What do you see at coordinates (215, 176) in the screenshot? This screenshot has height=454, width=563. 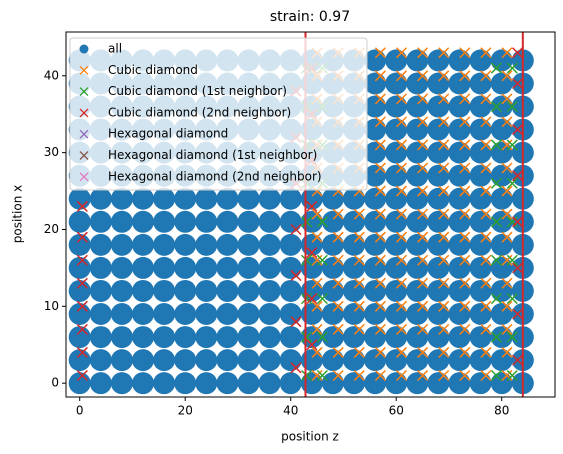 I see `legend-label: Hexagonal diamond (2nd neighbor)` at bounding box center [215, 176].